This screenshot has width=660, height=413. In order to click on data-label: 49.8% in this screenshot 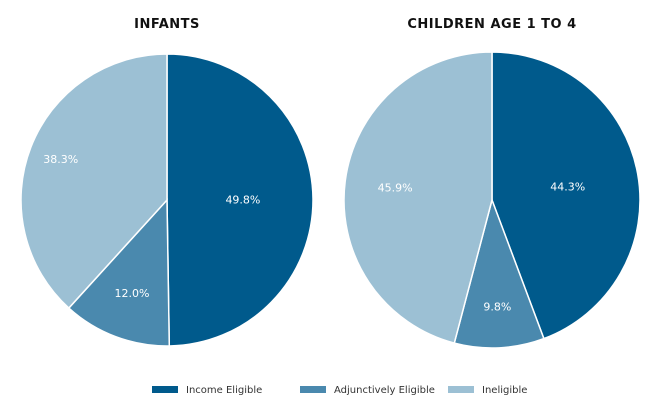, I will do `click(242, 199)`.